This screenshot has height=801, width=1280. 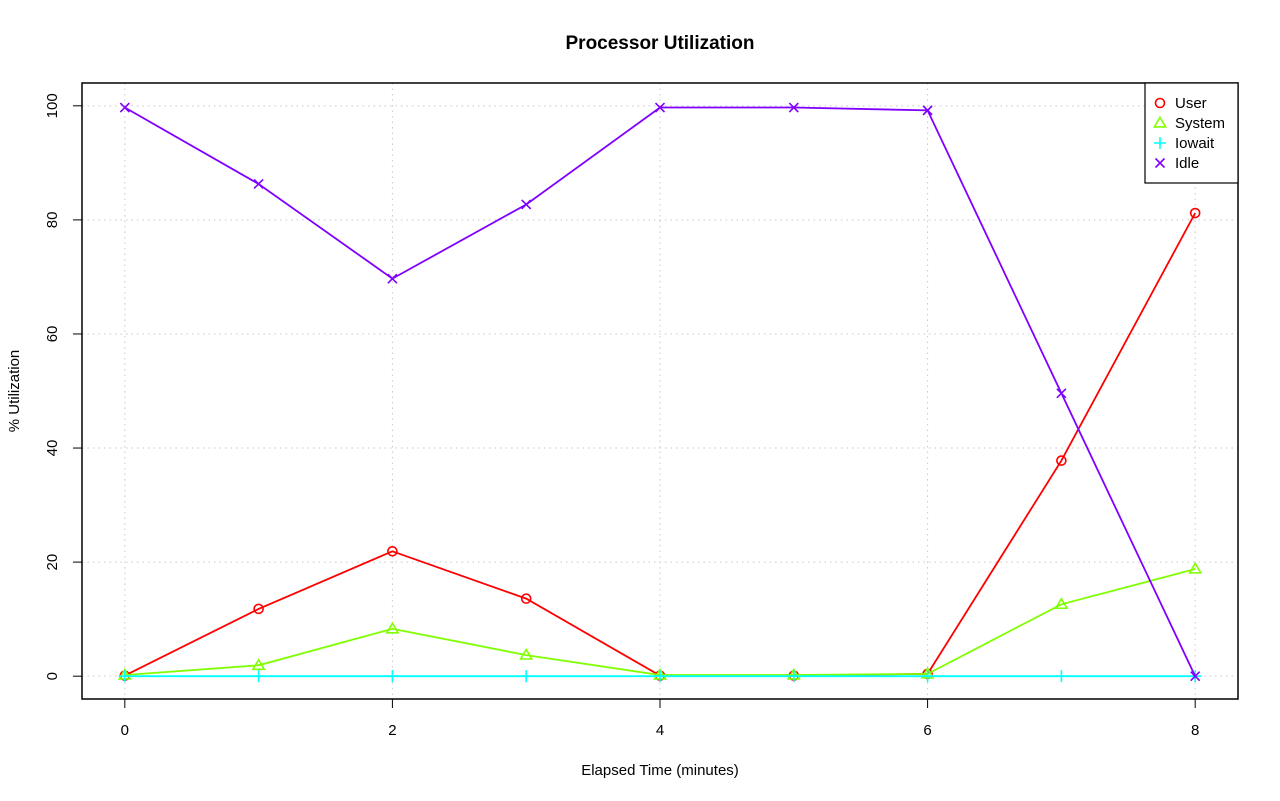 I want to click on legend-marker-system, so click(x=1160, y=121).